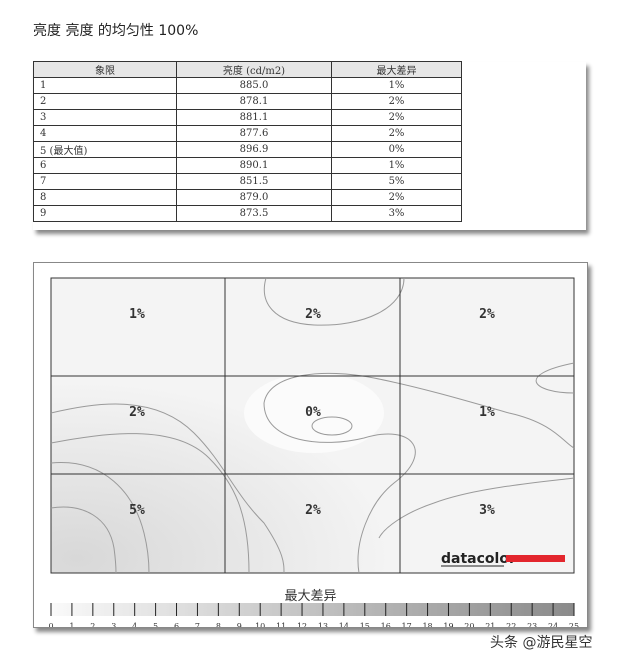  I want to click on table-row: 6 890.1 1%, so click(247, 165).